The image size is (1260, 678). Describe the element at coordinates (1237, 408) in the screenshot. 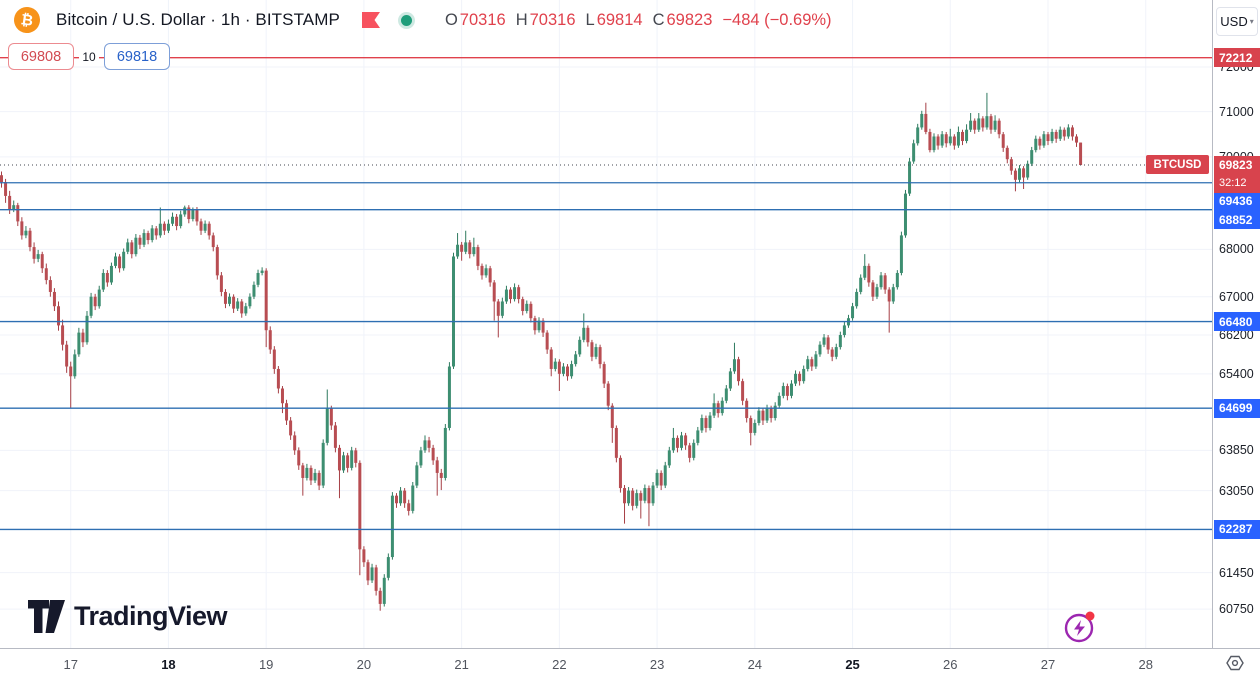

I see `price-line-label: 64699` at that location.